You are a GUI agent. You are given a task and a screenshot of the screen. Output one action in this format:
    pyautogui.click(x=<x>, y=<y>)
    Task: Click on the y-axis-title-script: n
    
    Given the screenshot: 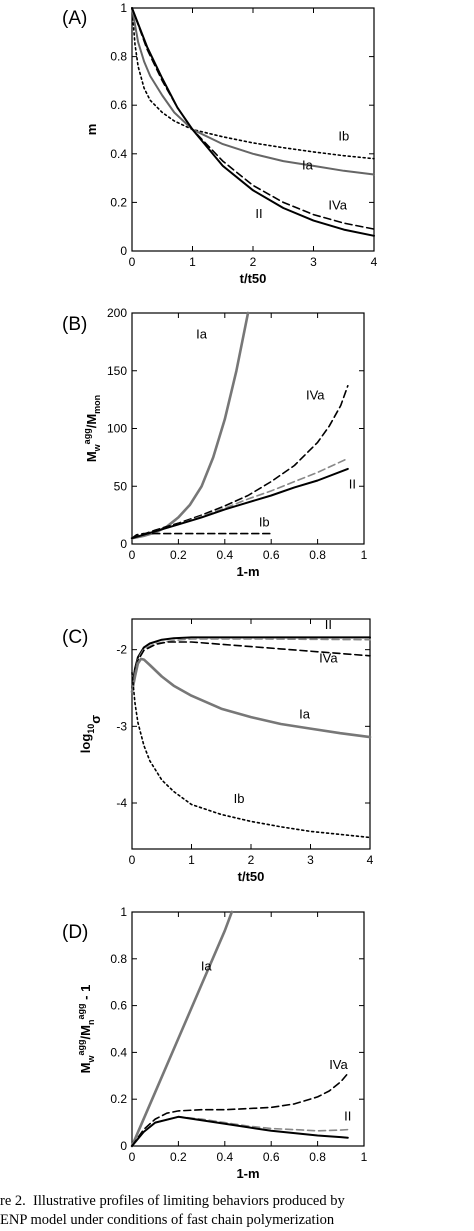 What is the action you would take?
    pyautogui.click(x=91, y=1022)
    